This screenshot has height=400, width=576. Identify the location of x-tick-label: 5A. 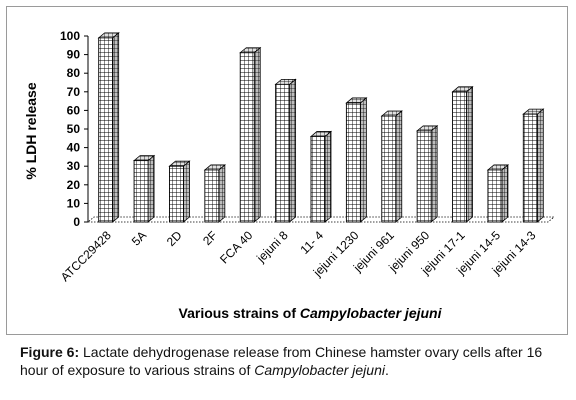
(139, 238).